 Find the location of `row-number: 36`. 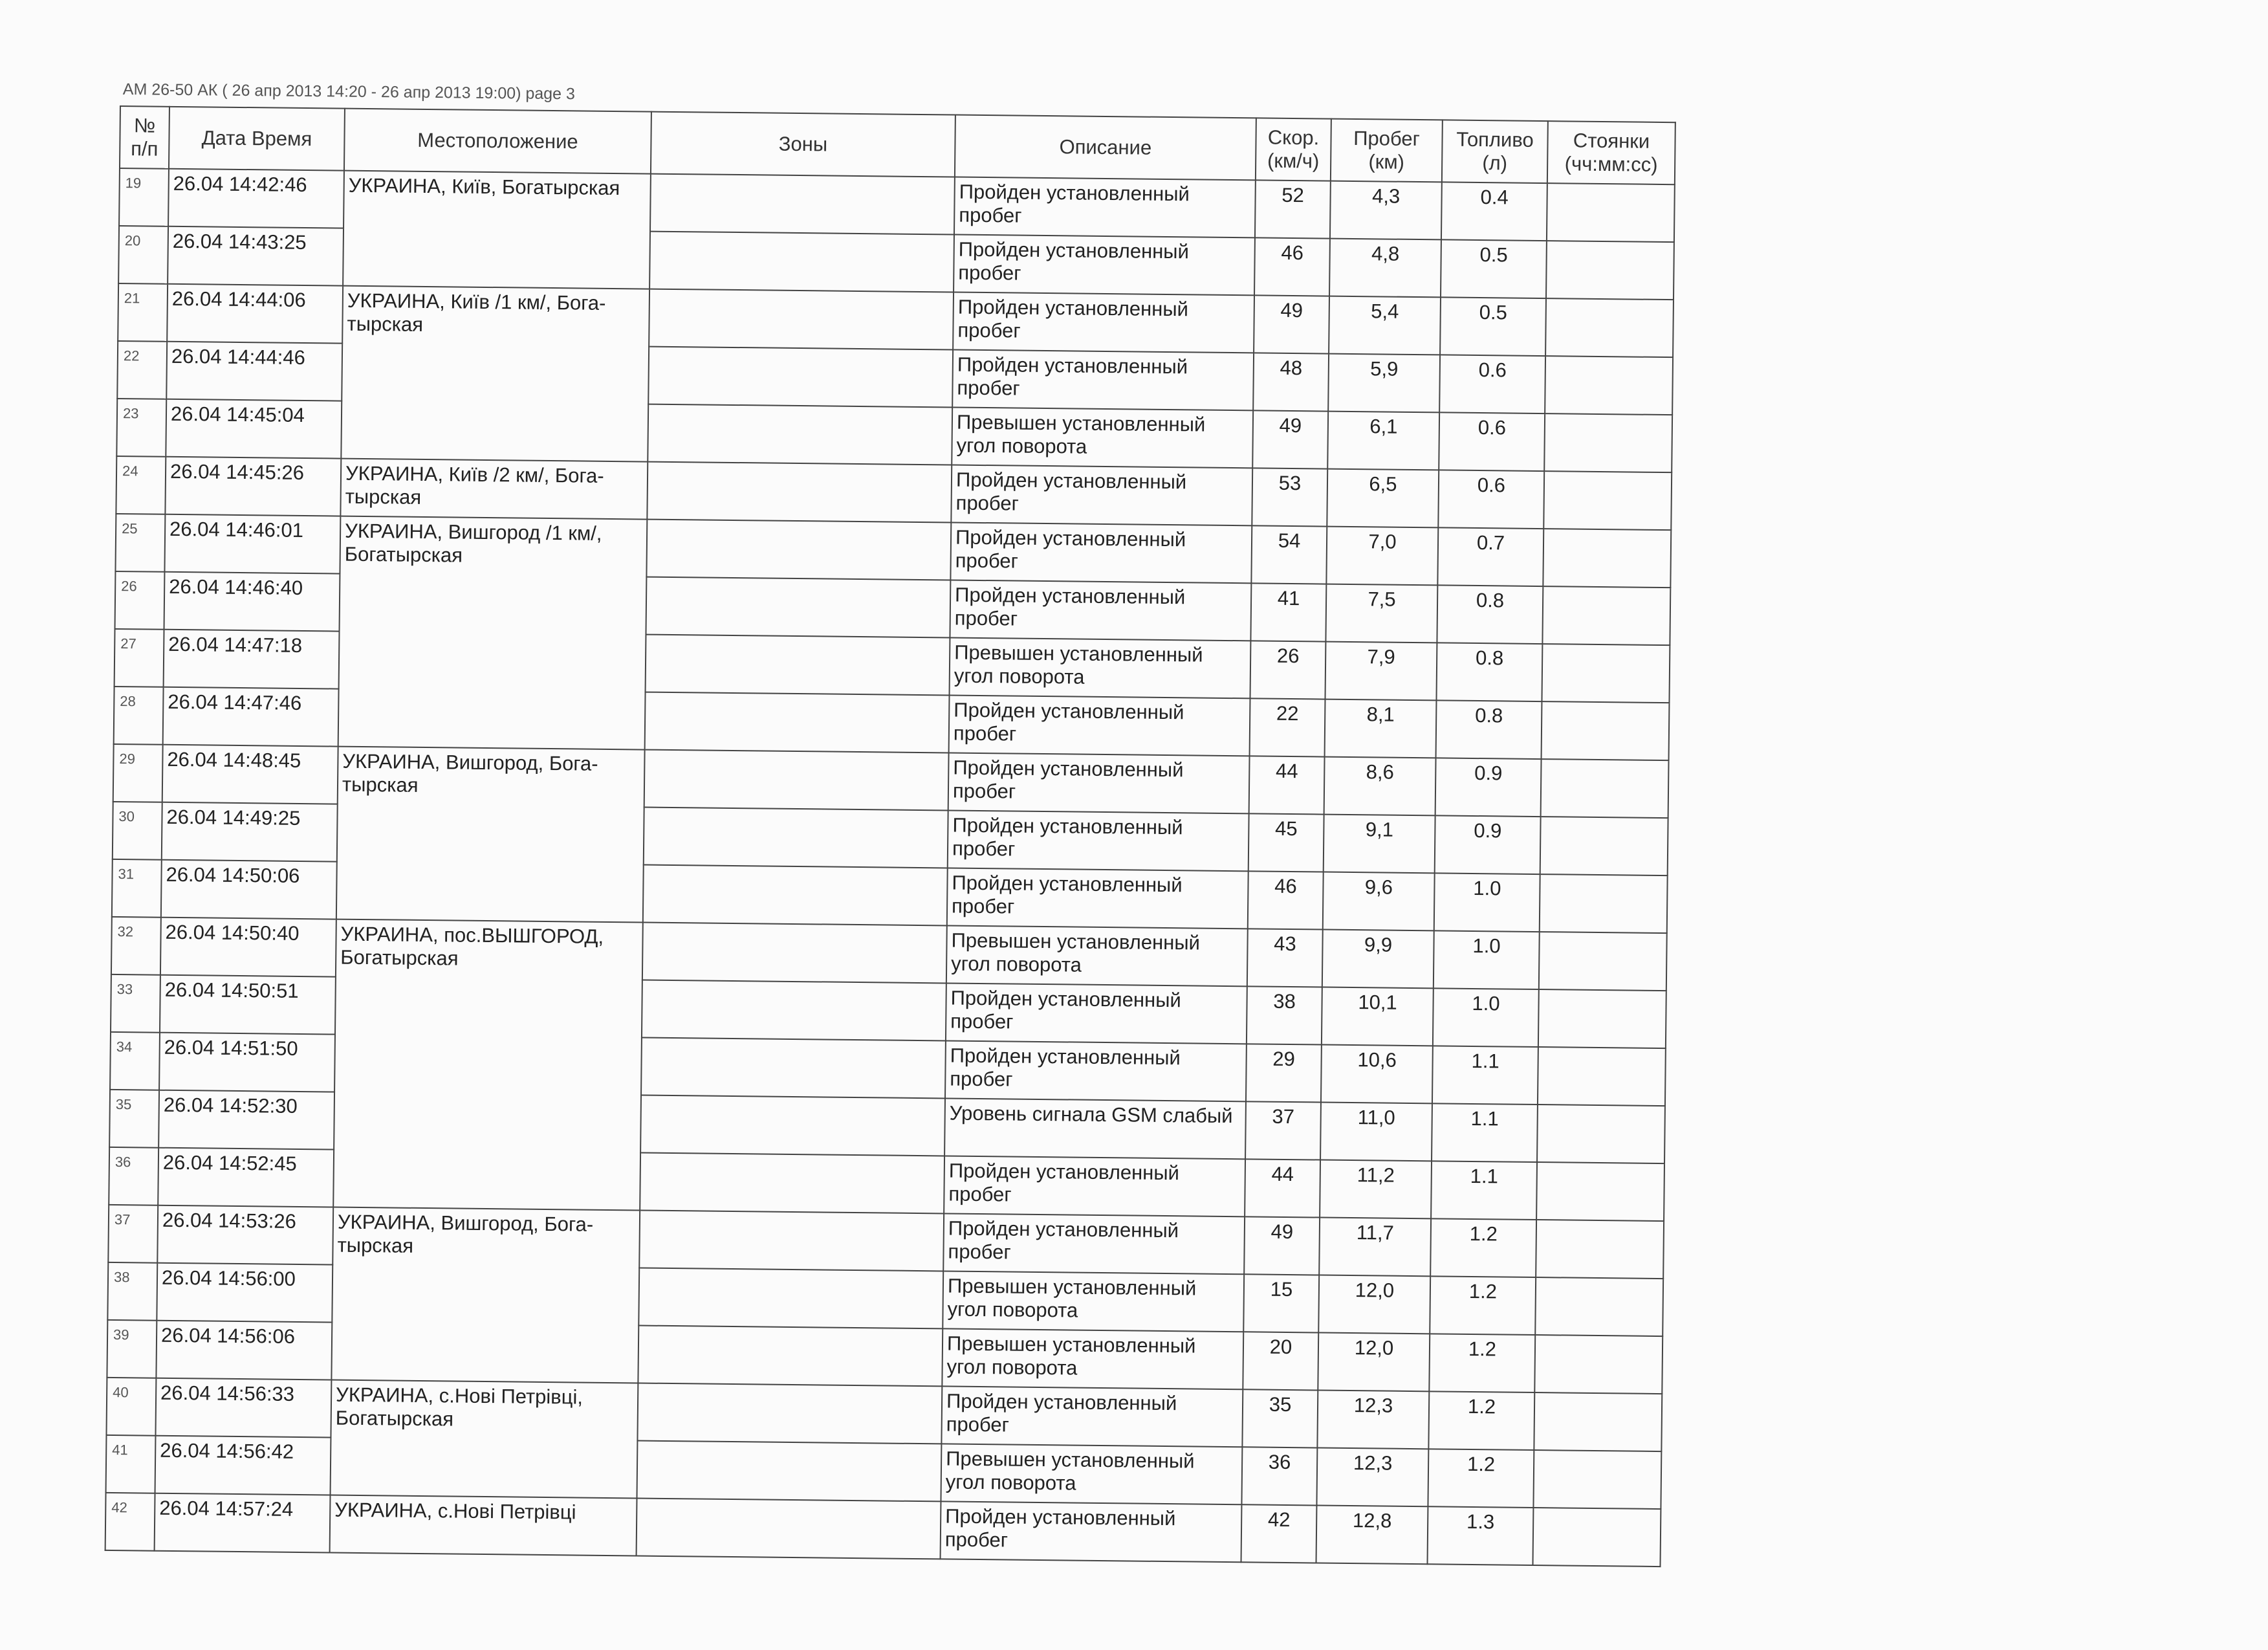

row-number: 36 is located at coordinates (134, 1176).